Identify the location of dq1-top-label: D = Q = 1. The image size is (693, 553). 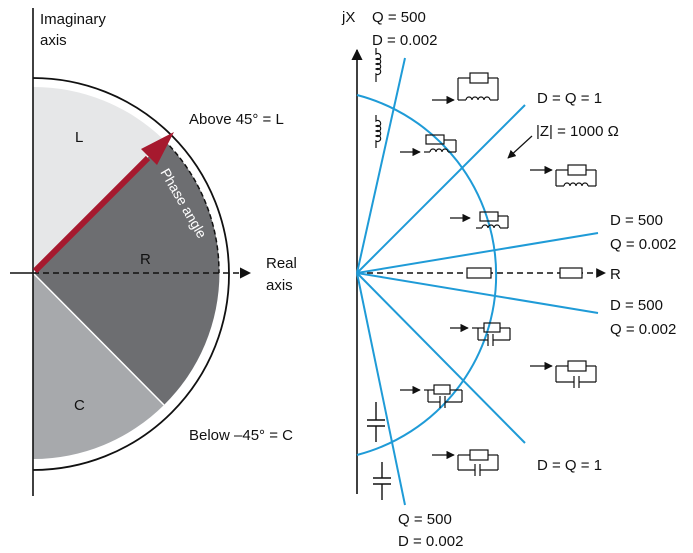
(569, 98).